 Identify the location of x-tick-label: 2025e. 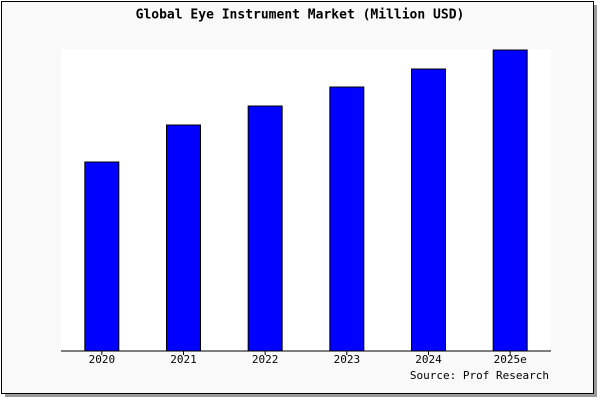
(510, 359).